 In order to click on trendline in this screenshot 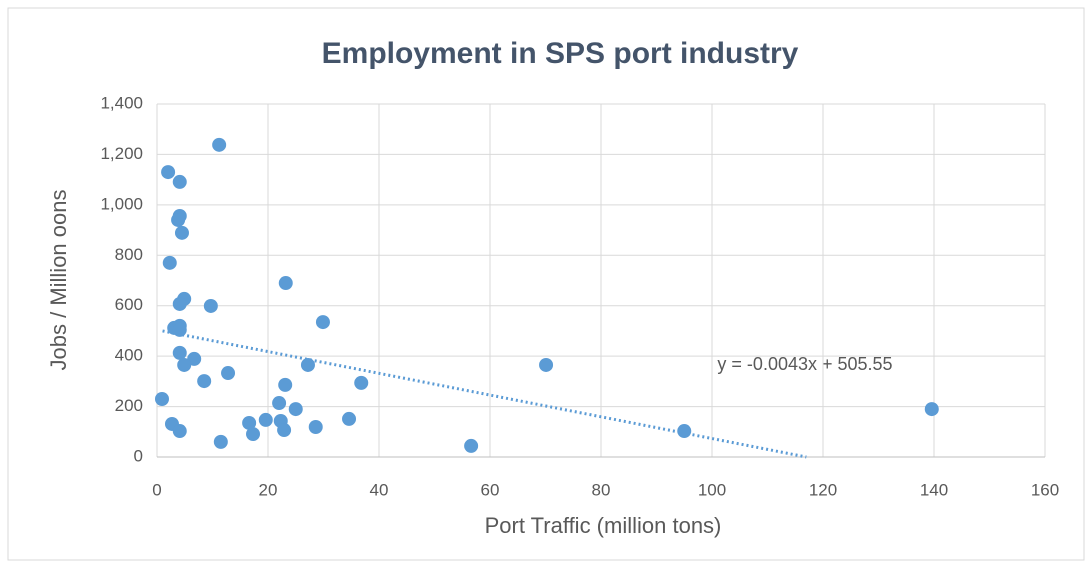, I will do `click(484, 394)`.